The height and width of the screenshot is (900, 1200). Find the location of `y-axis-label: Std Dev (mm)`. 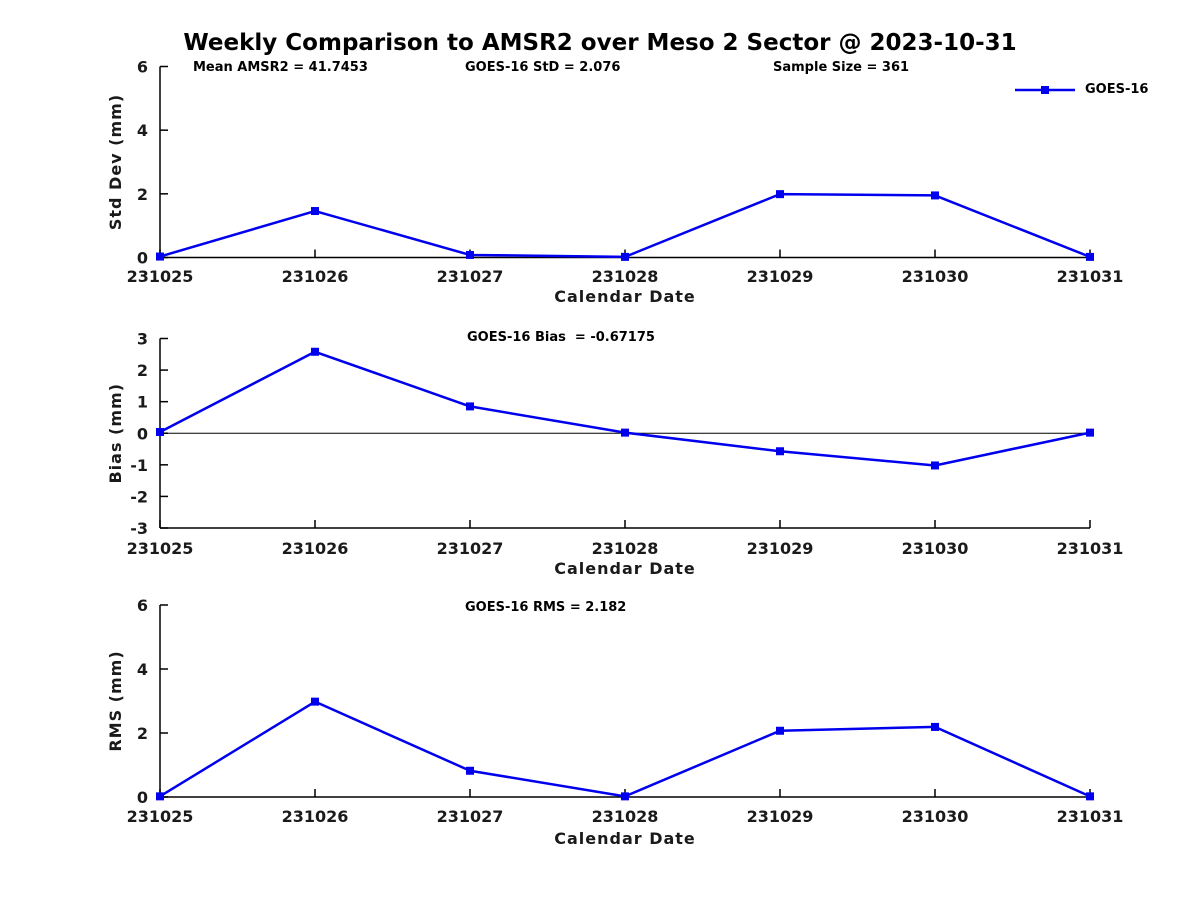

y-axis-label: Std Dev (mm) is located at coordinates (115, 162).